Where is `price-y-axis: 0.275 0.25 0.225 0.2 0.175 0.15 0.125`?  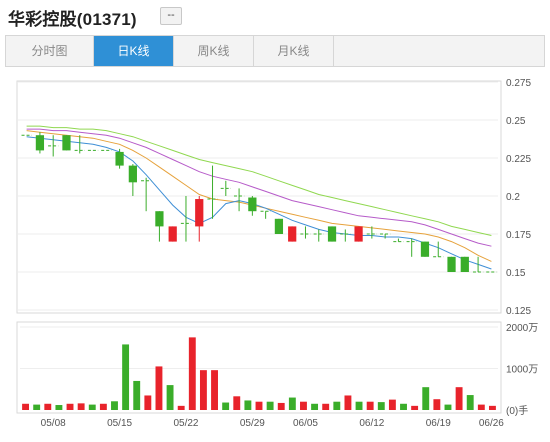
price-y-axis: 0.275 0.25 0.225 0.2 0.175 0.15 0.125 is located at coordinates (518, 197).